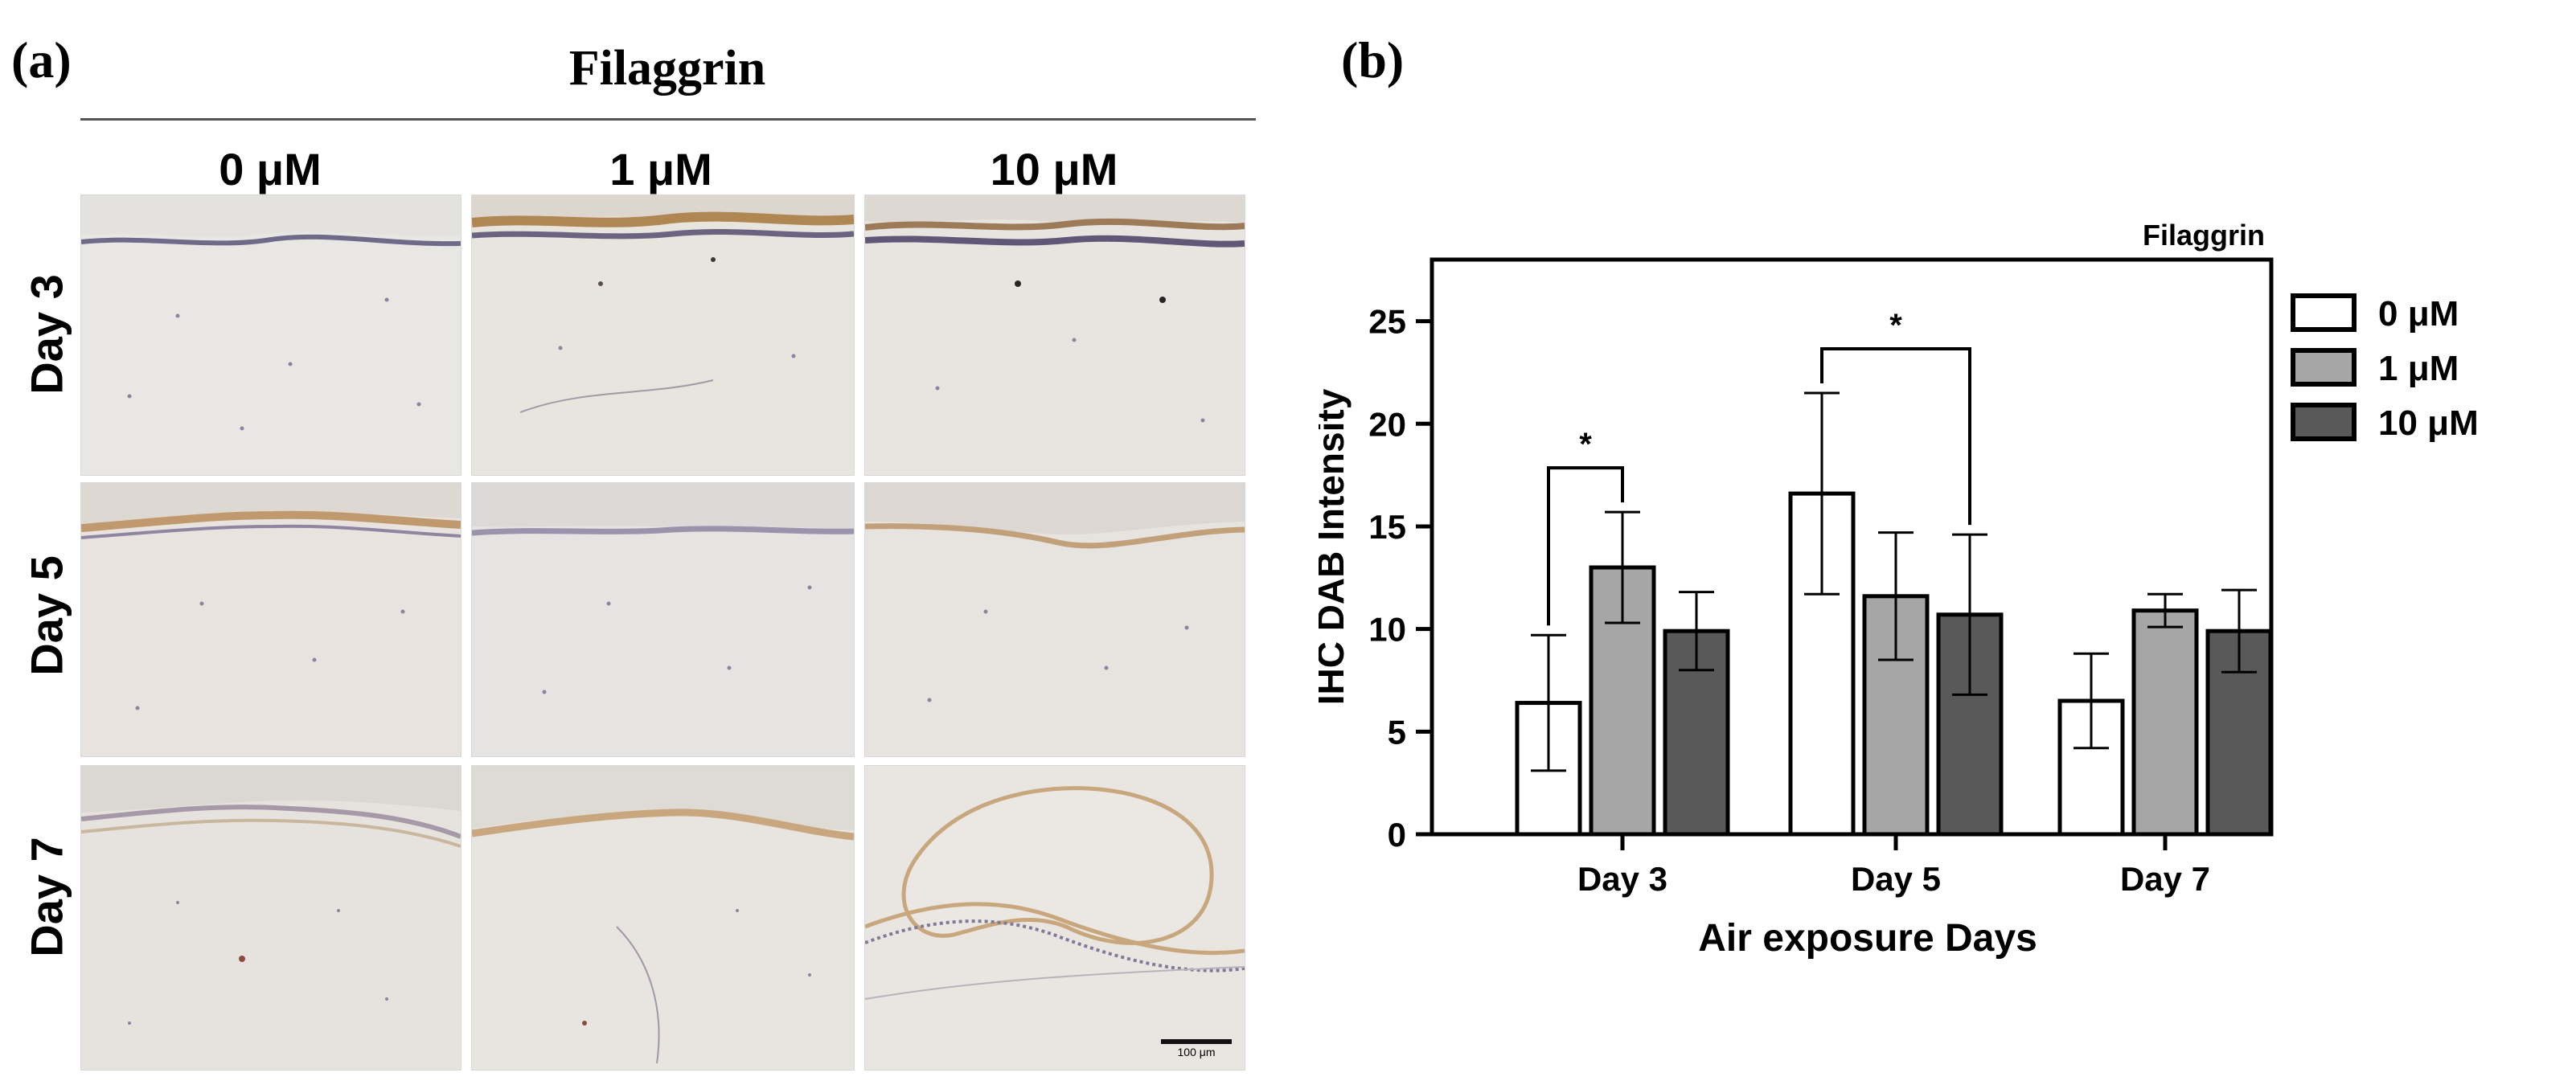  I want to click on micrograph-day3-1um, so click(663, 335).